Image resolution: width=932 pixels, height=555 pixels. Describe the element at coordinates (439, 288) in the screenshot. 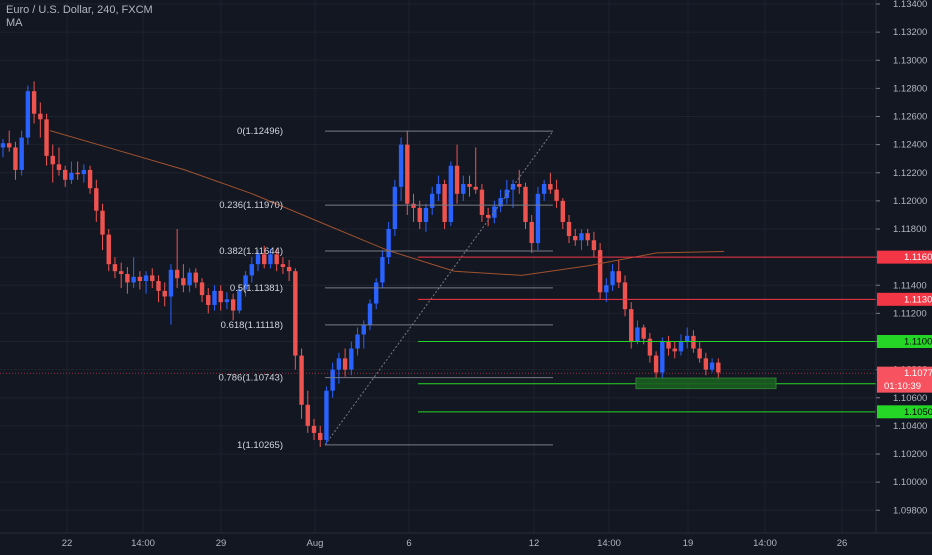

I see `fib-trend-line` at that location.